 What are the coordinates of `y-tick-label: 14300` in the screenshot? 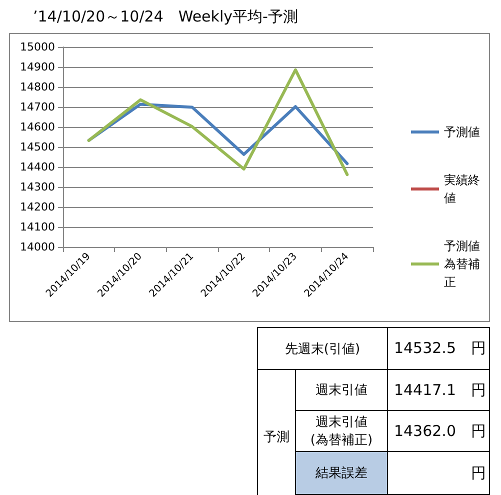 It's located at (37, 187).